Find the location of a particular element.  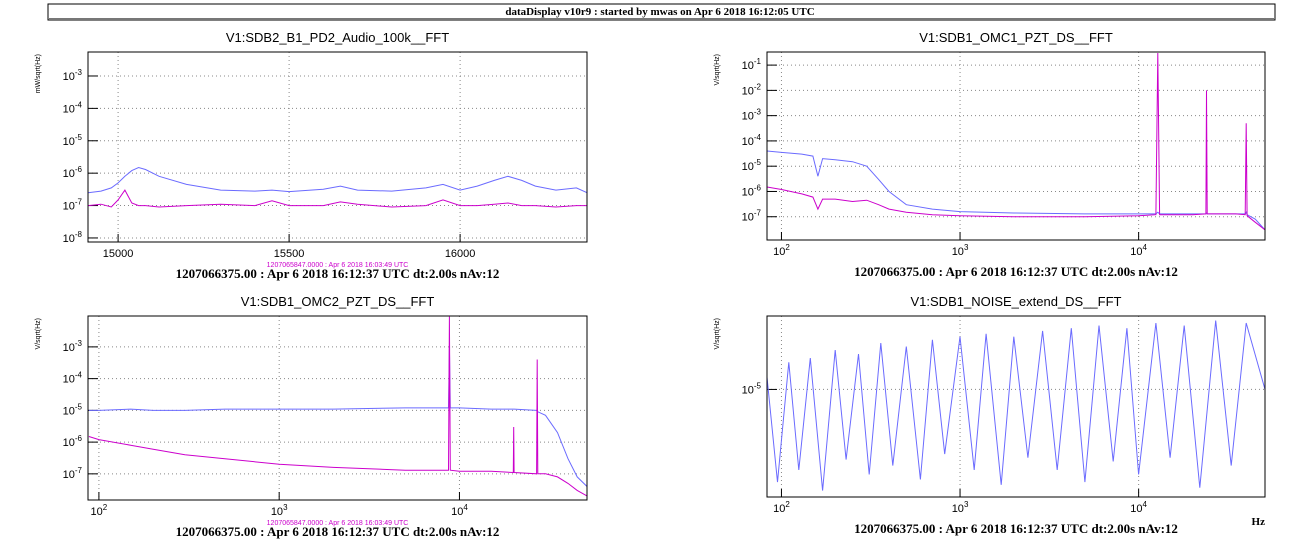

y-tick-label: 10⁻⁸ is located at coordinates (73, 237).